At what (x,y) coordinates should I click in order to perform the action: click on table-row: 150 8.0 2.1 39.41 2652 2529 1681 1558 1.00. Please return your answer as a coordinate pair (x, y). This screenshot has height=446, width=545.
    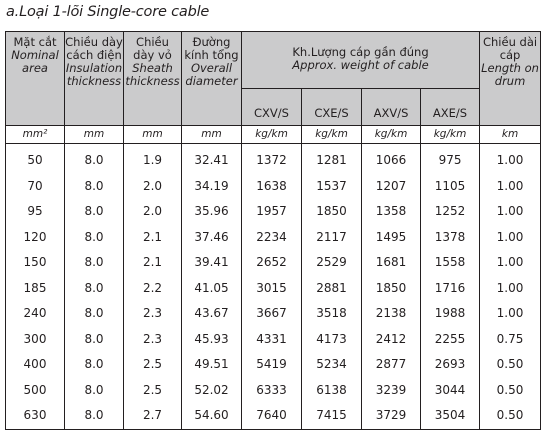
    Looking at the image, I should click on (273, 263).